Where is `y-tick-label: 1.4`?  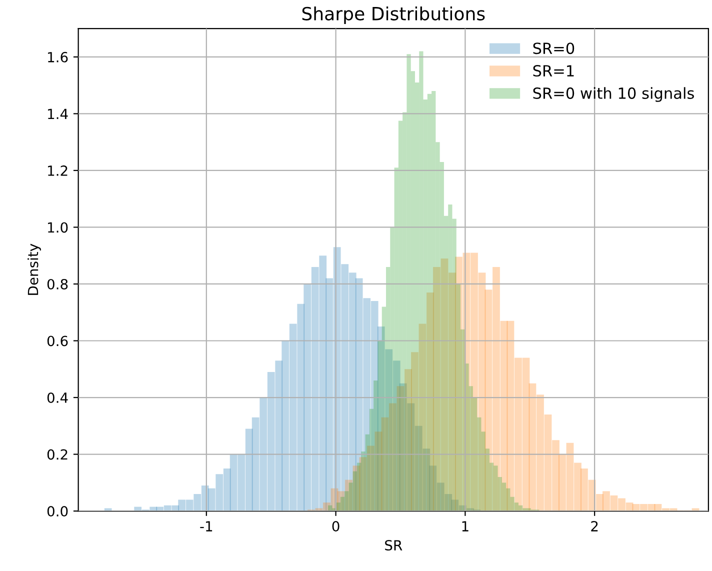 y-tick-label: 1.4 is located at coordinates (58, 113).